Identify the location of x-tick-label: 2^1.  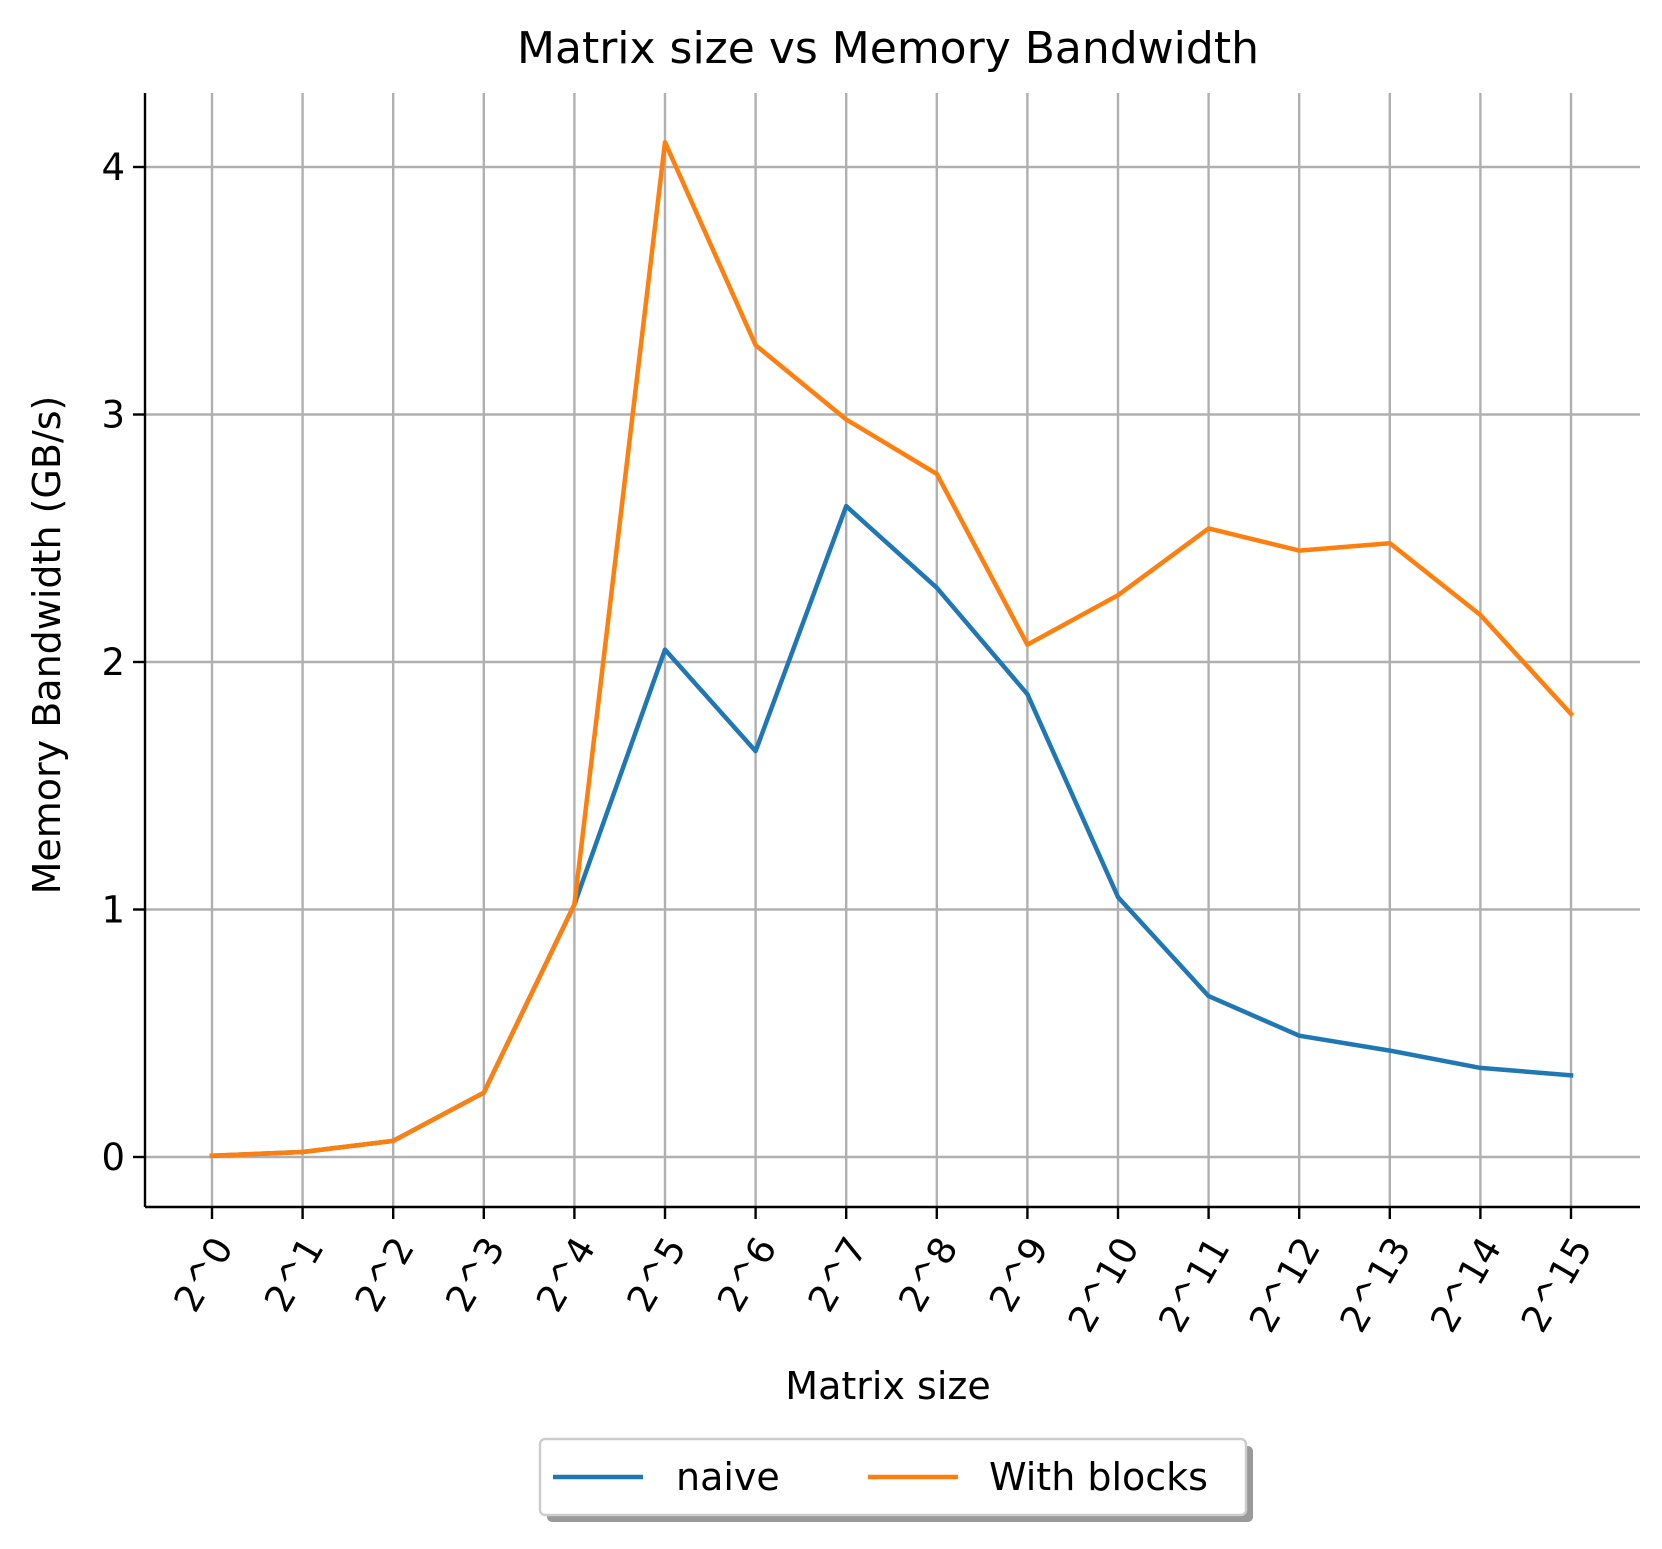
(294, 1274).